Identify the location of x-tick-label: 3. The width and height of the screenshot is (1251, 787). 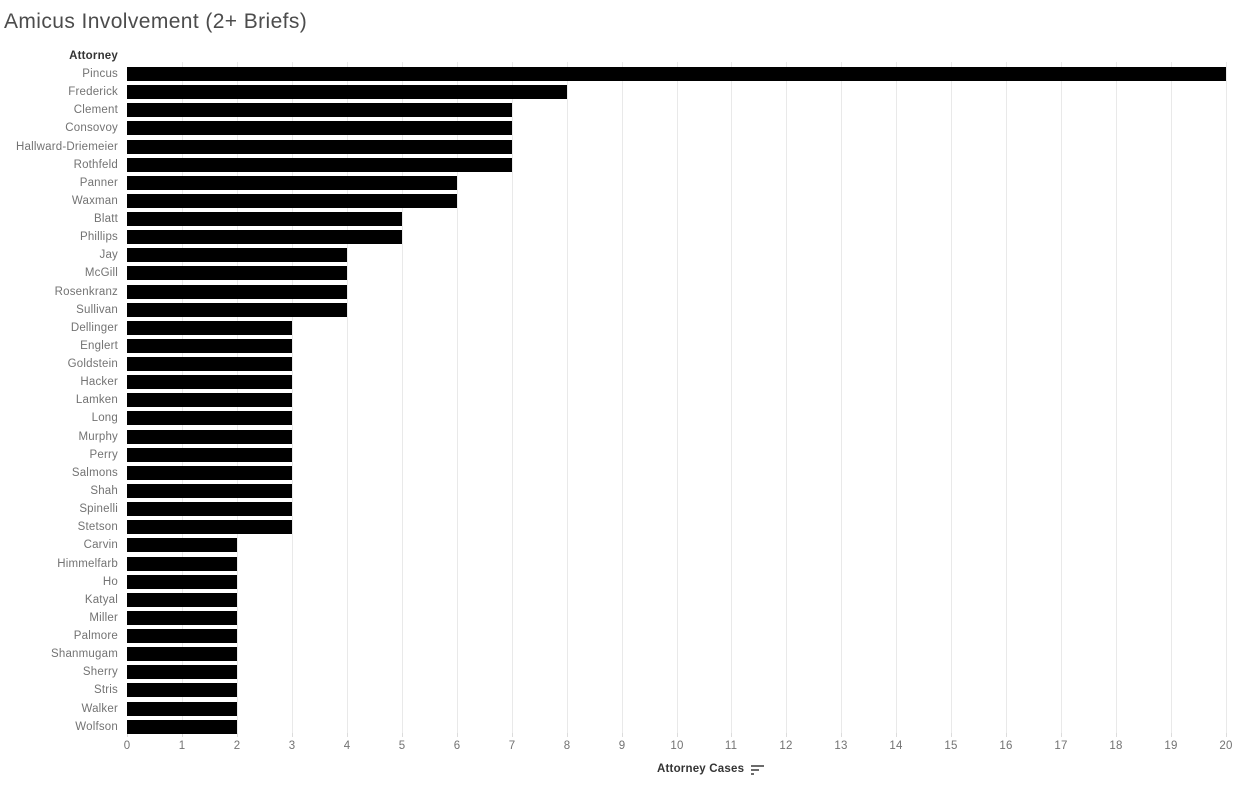
(292, 746).